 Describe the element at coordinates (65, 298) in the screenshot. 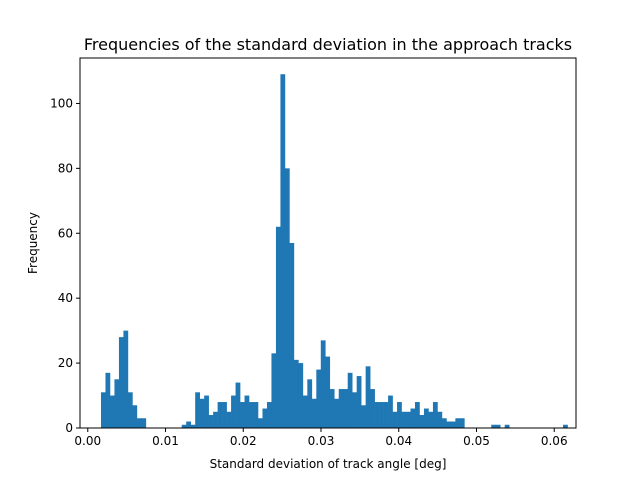

I see `y-tick-label: 40` at that location.